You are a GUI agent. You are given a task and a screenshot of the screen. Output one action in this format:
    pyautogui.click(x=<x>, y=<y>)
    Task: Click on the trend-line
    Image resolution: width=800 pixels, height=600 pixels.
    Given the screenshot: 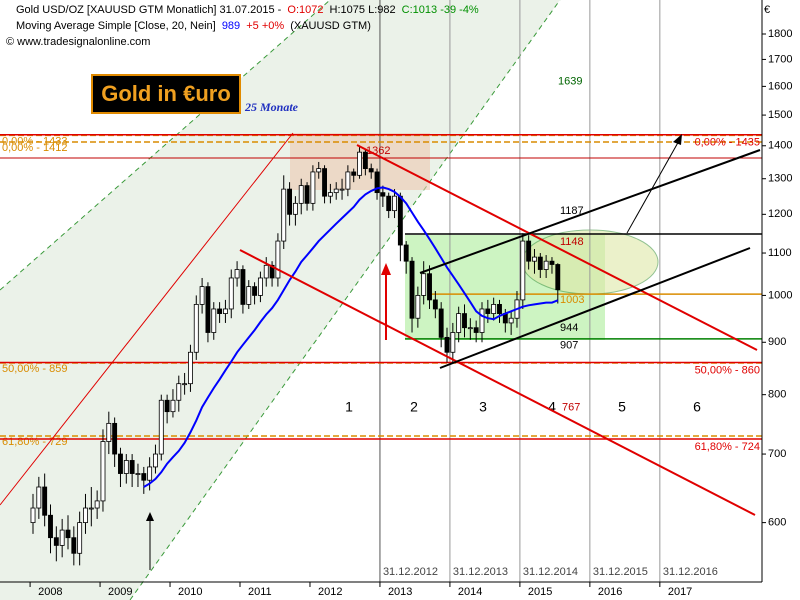 What is the action you would take?
    pyautogui.click(x=590, y=211)
    